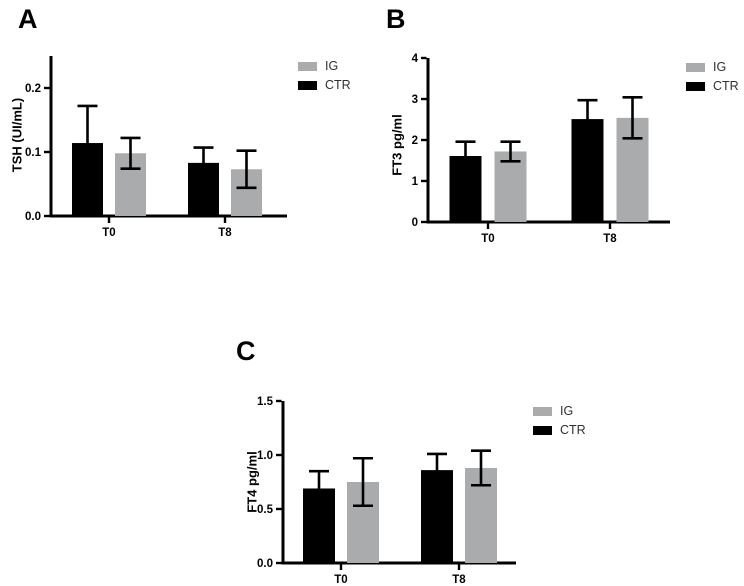 This screenshot has height=586, width=744. I want to click on y-tick-label: 4, so click(415, 59).